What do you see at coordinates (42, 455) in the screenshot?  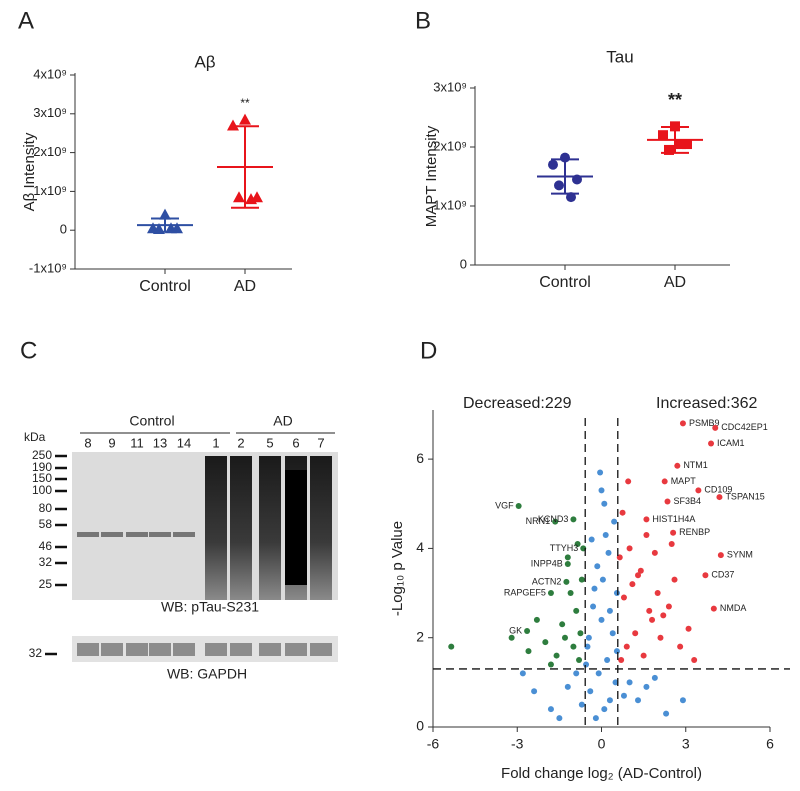 I see `marker-label: 250` at bounding box center [42, 455].